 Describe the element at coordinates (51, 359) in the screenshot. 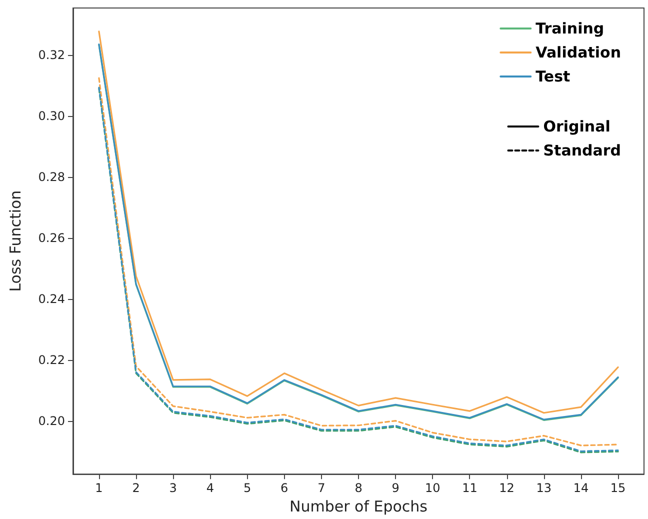

I see `y-tick-label: 0.22` at that location.